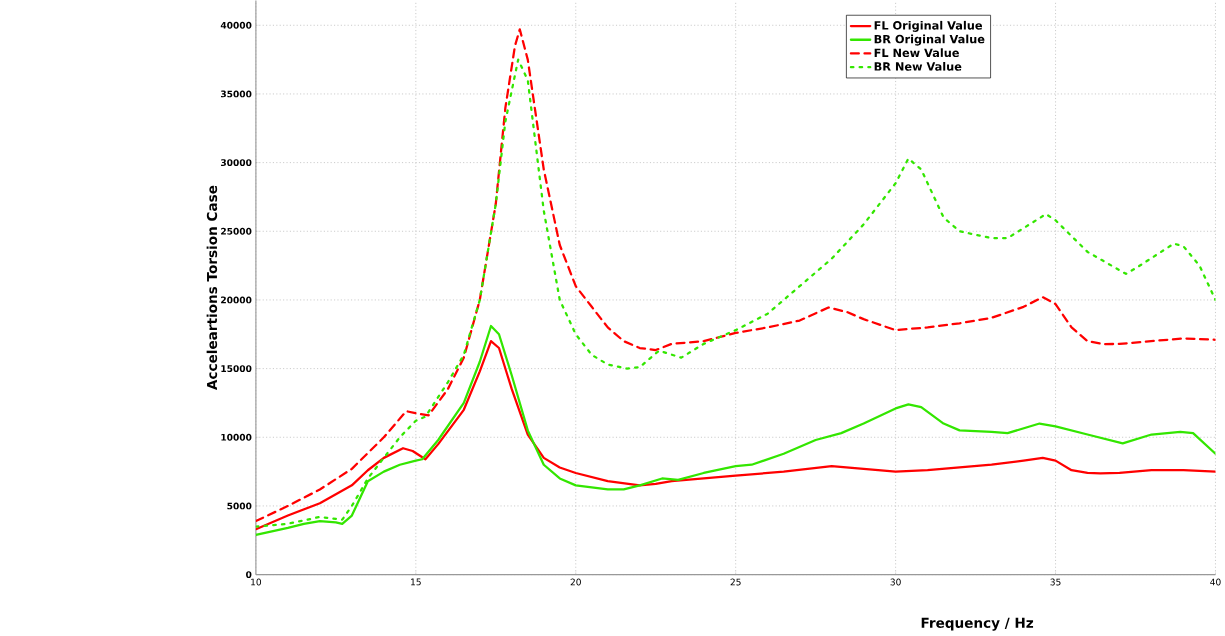  What do you see at coordinates (1215, 582) in the screenshot?
I see `x-tick-label: 40` at bounding box center [1215, 582].